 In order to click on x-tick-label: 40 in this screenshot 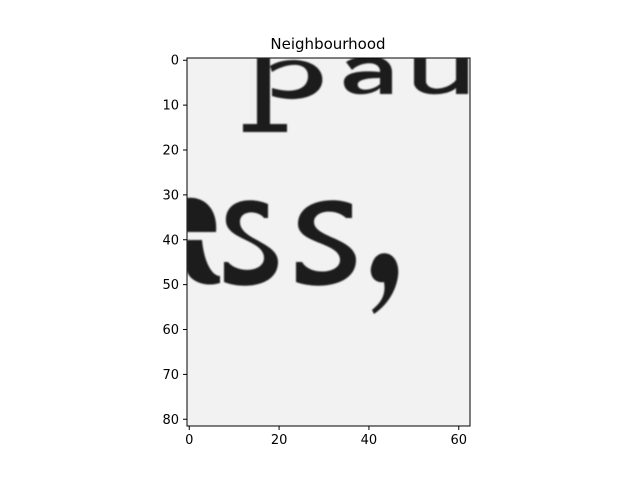, I will do `click(369, 440)`.